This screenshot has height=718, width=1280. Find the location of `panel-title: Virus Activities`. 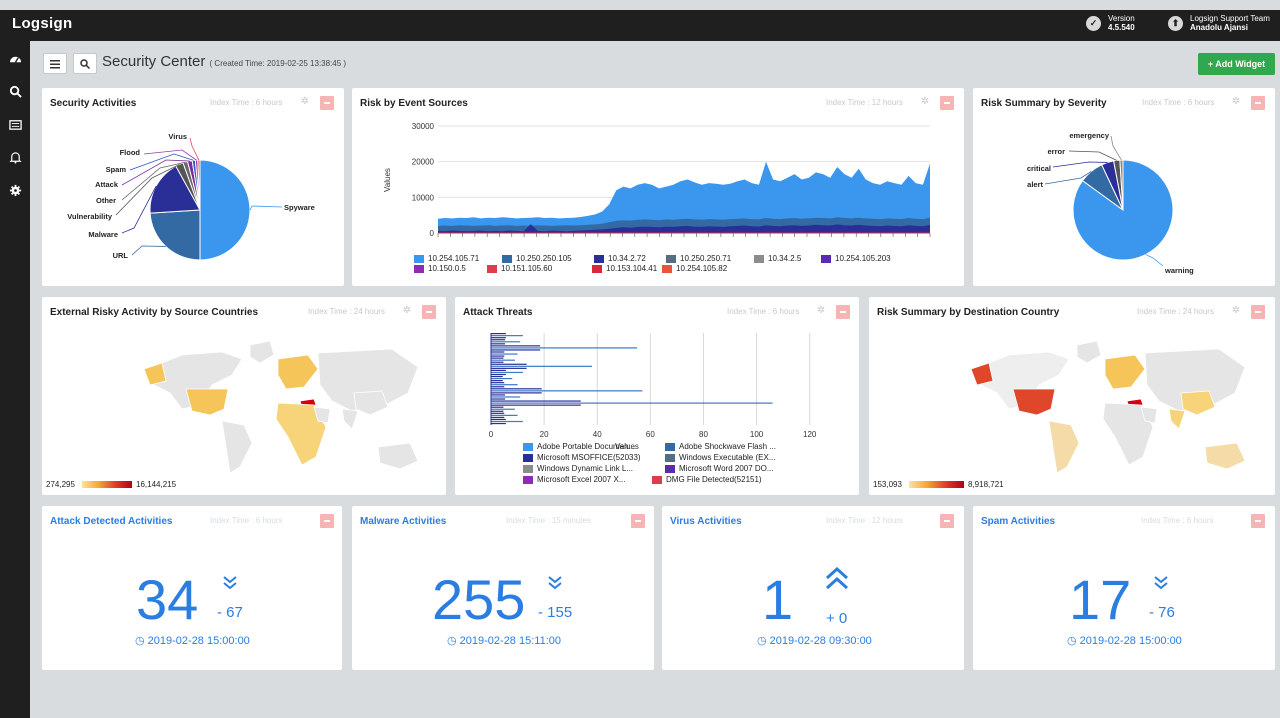

panel-title: Virus Activities is located at coordinates (706, 521).